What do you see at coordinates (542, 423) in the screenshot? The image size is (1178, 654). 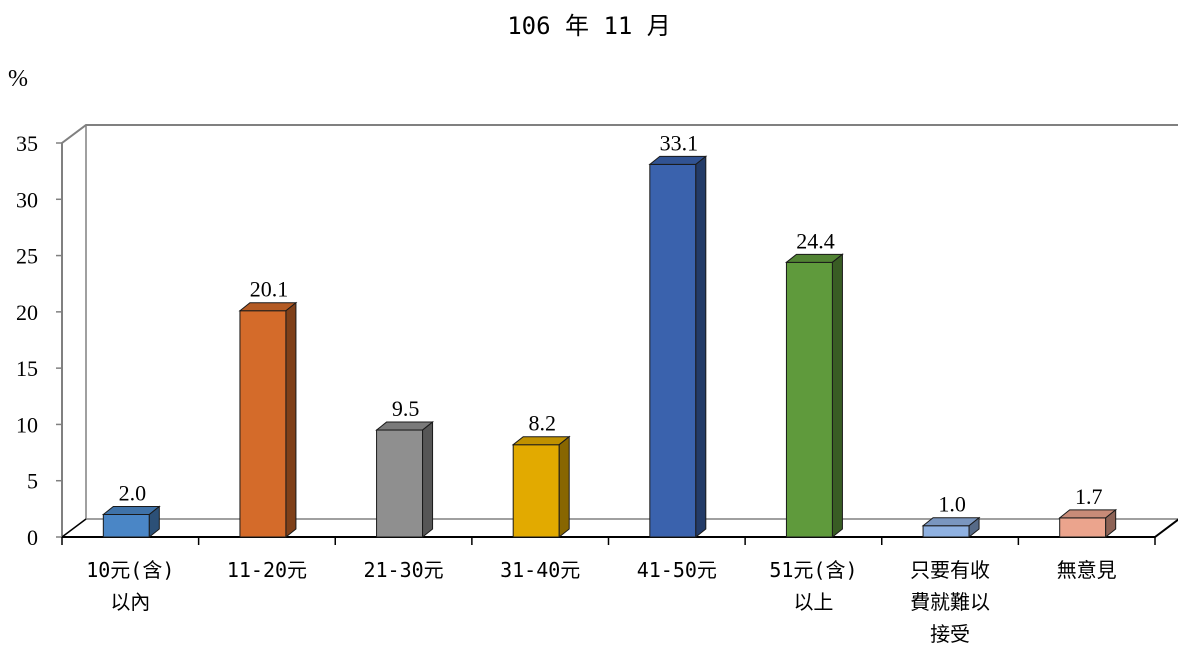 I see `data-label: 8.2` at bounding box center [542, 423].